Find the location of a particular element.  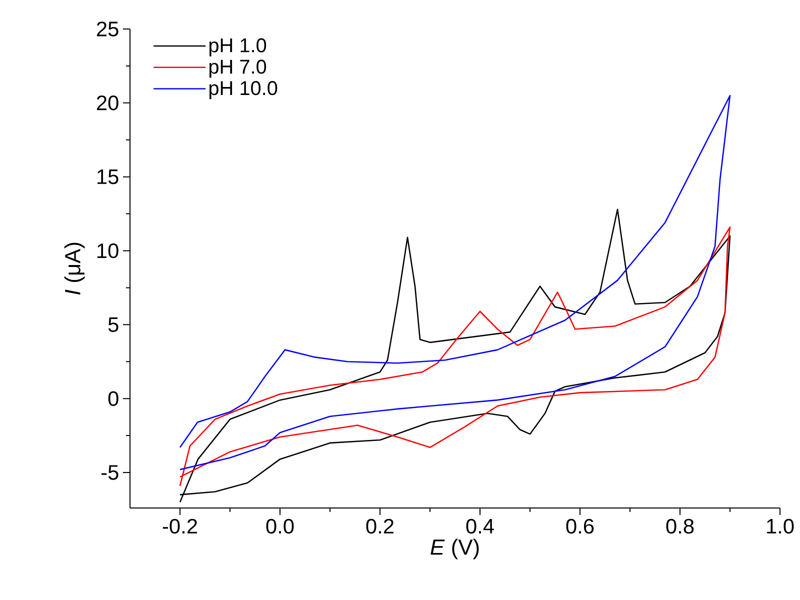

y-tick-label: 25 is located at coordinates (107, 29).